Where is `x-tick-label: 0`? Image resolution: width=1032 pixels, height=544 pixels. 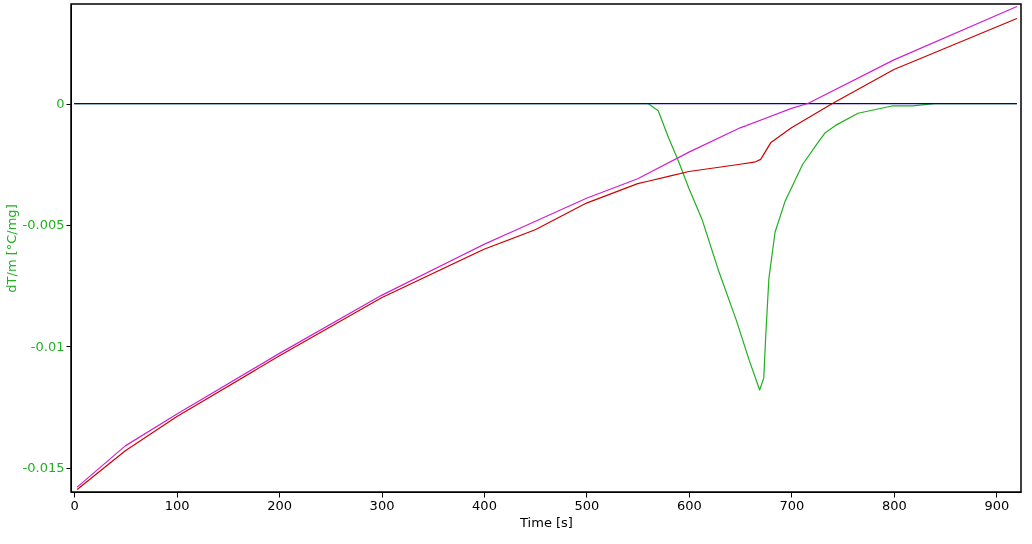 x-tick-label: 0 is located at coordinates (74, 505).